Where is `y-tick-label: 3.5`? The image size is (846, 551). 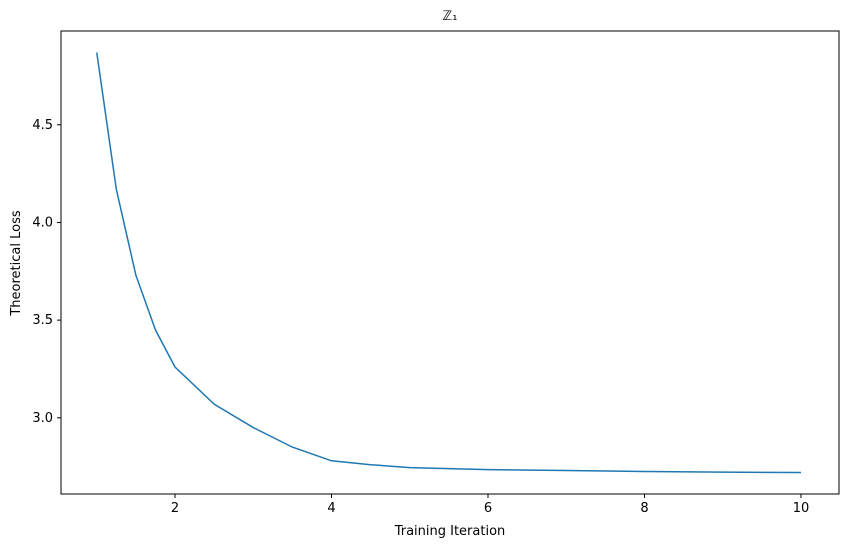
y-tick-label: 3.5 is located at coordinates (42, 320).